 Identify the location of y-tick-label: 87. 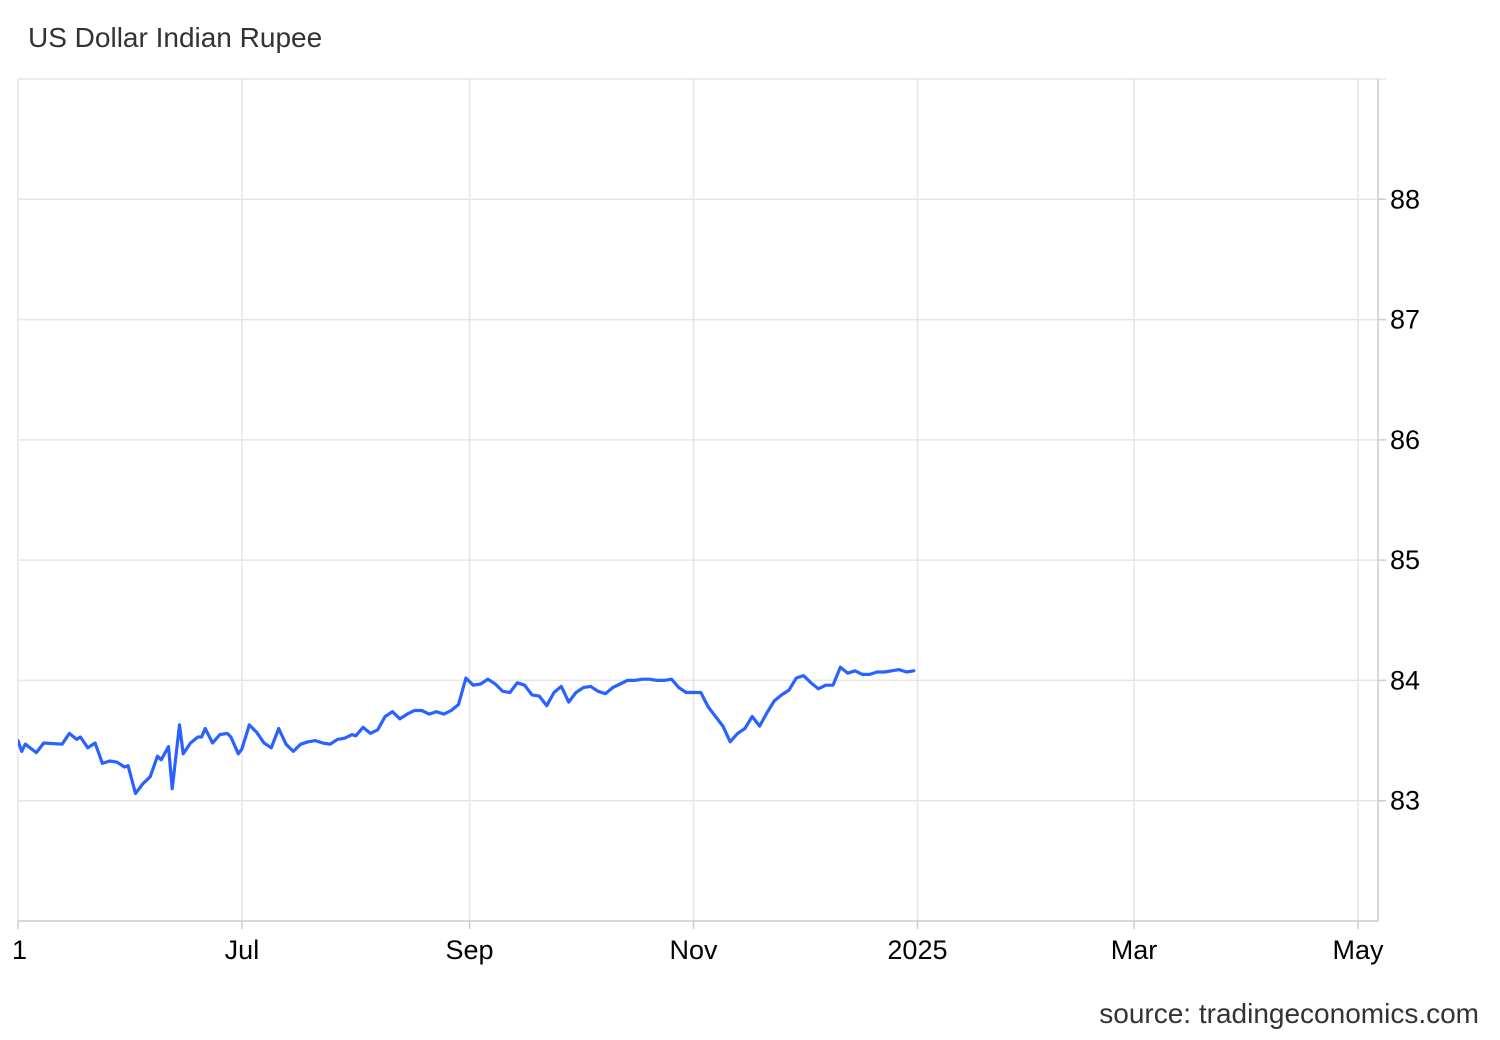
(1405, 320).